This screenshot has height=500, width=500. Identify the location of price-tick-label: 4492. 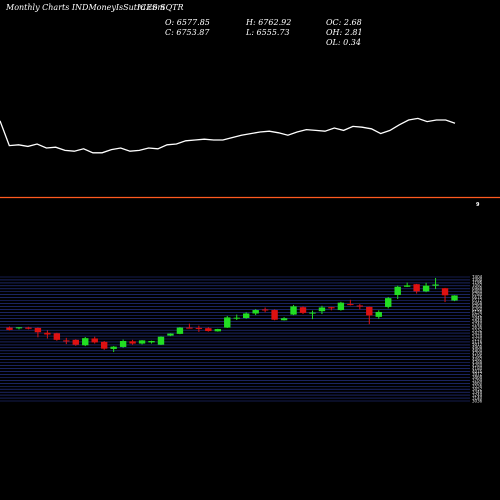
(477, 359).